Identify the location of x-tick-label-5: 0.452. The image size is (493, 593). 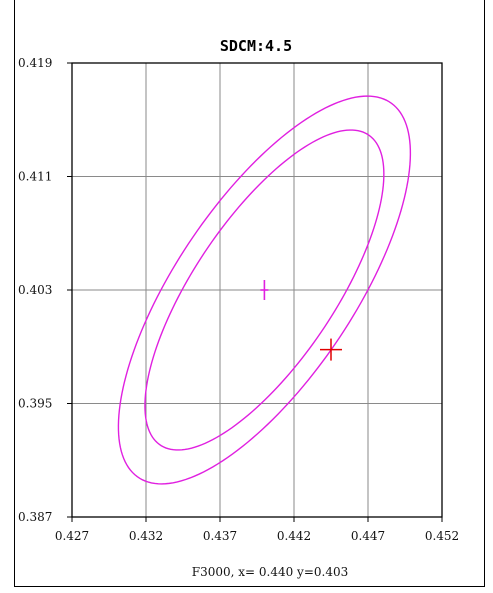
(442, 536).